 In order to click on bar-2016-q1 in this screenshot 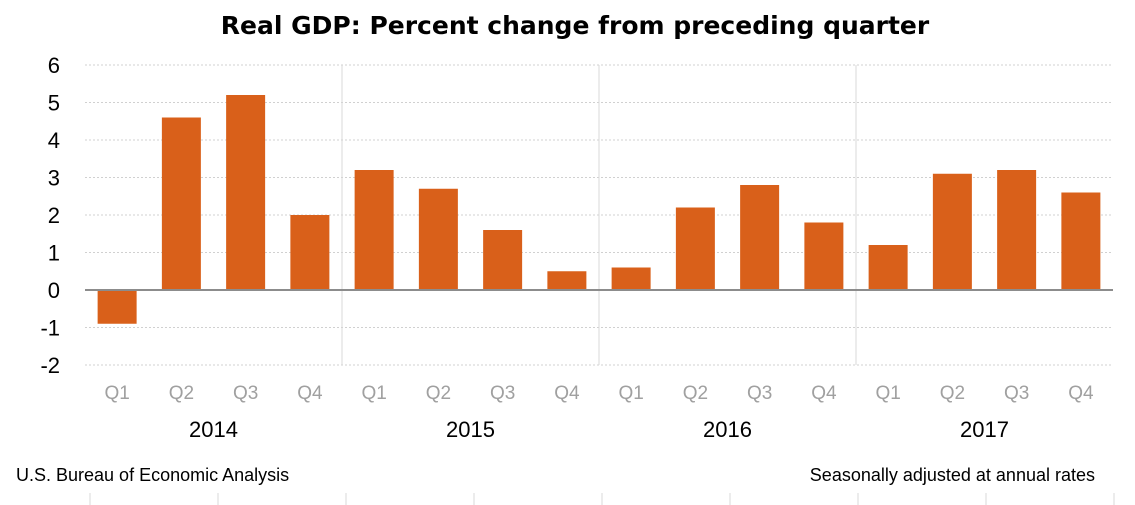, I will do `click(631, 278)`.